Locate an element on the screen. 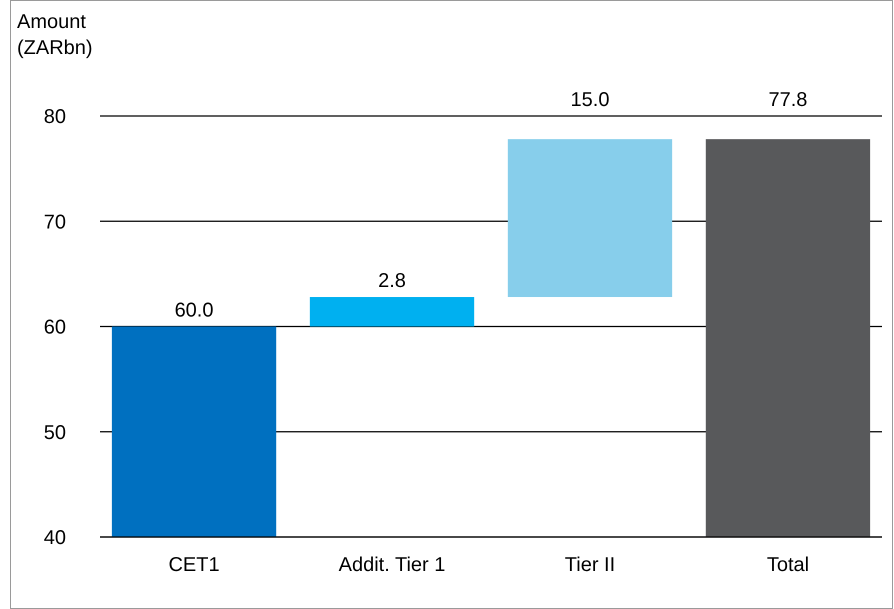 The height and width of the screenshot is (609, 894). x-tick-label: Total is located at coordinates (788, 565).